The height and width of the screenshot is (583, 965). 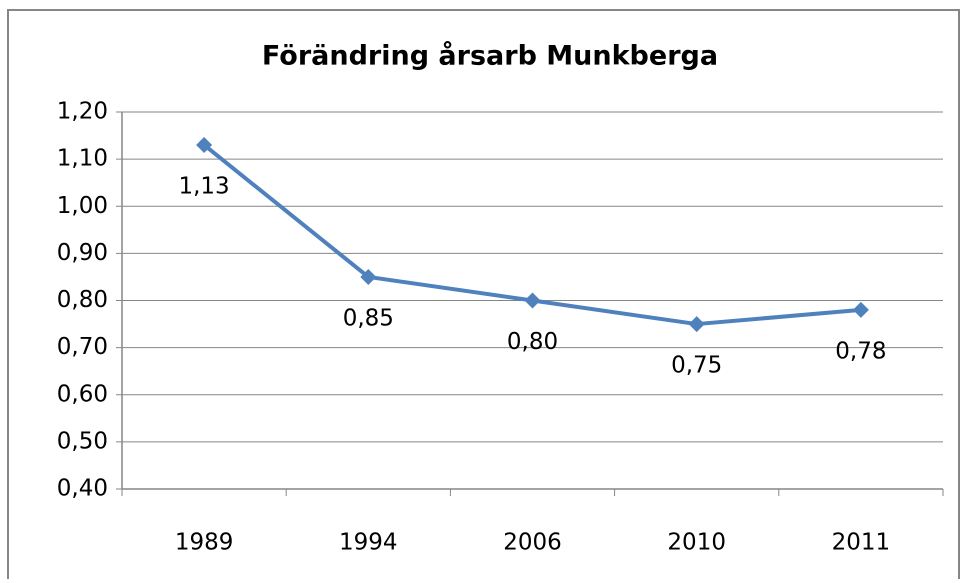 I want to click on x-tick-label: 1994, so click(x=368, y=543).